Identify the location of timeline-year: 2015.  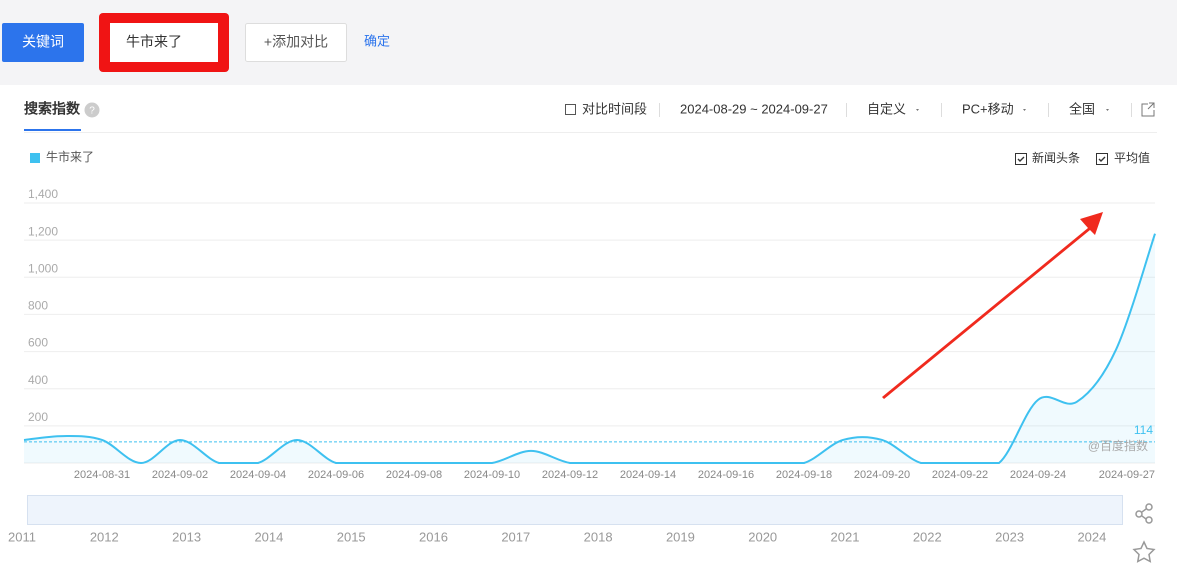
(351, 536).